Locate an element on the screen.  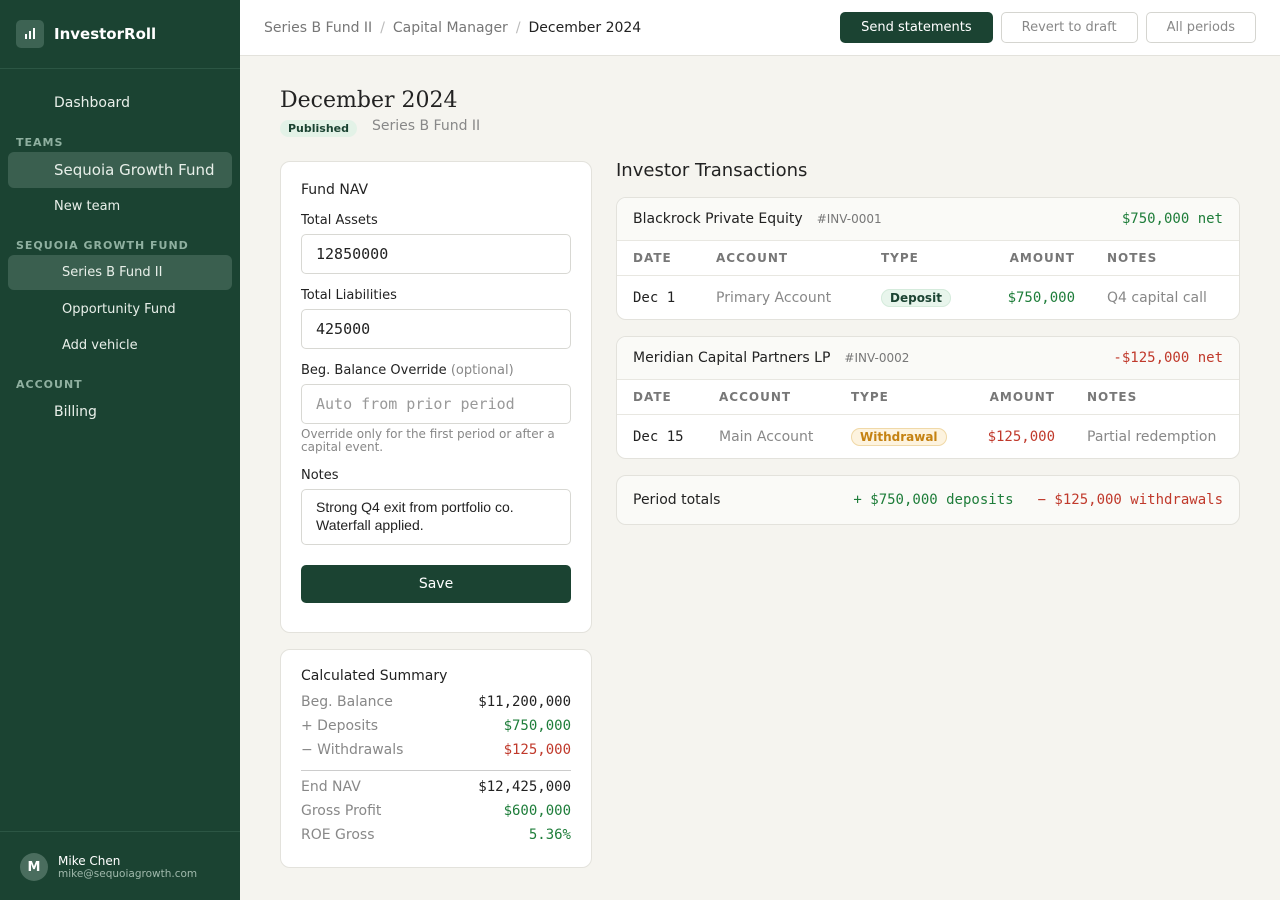
button: Send statements is located at coordinates (916, 27).